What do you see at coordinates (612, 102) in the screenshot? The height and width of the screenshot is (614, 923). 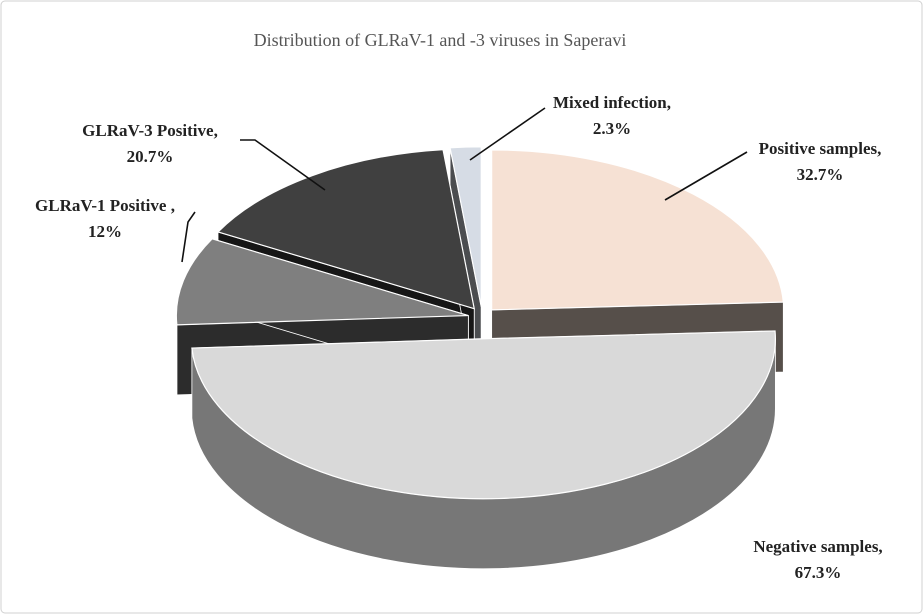 I see `slice-label: Mixed infection,` at bounding box center [612, 102].